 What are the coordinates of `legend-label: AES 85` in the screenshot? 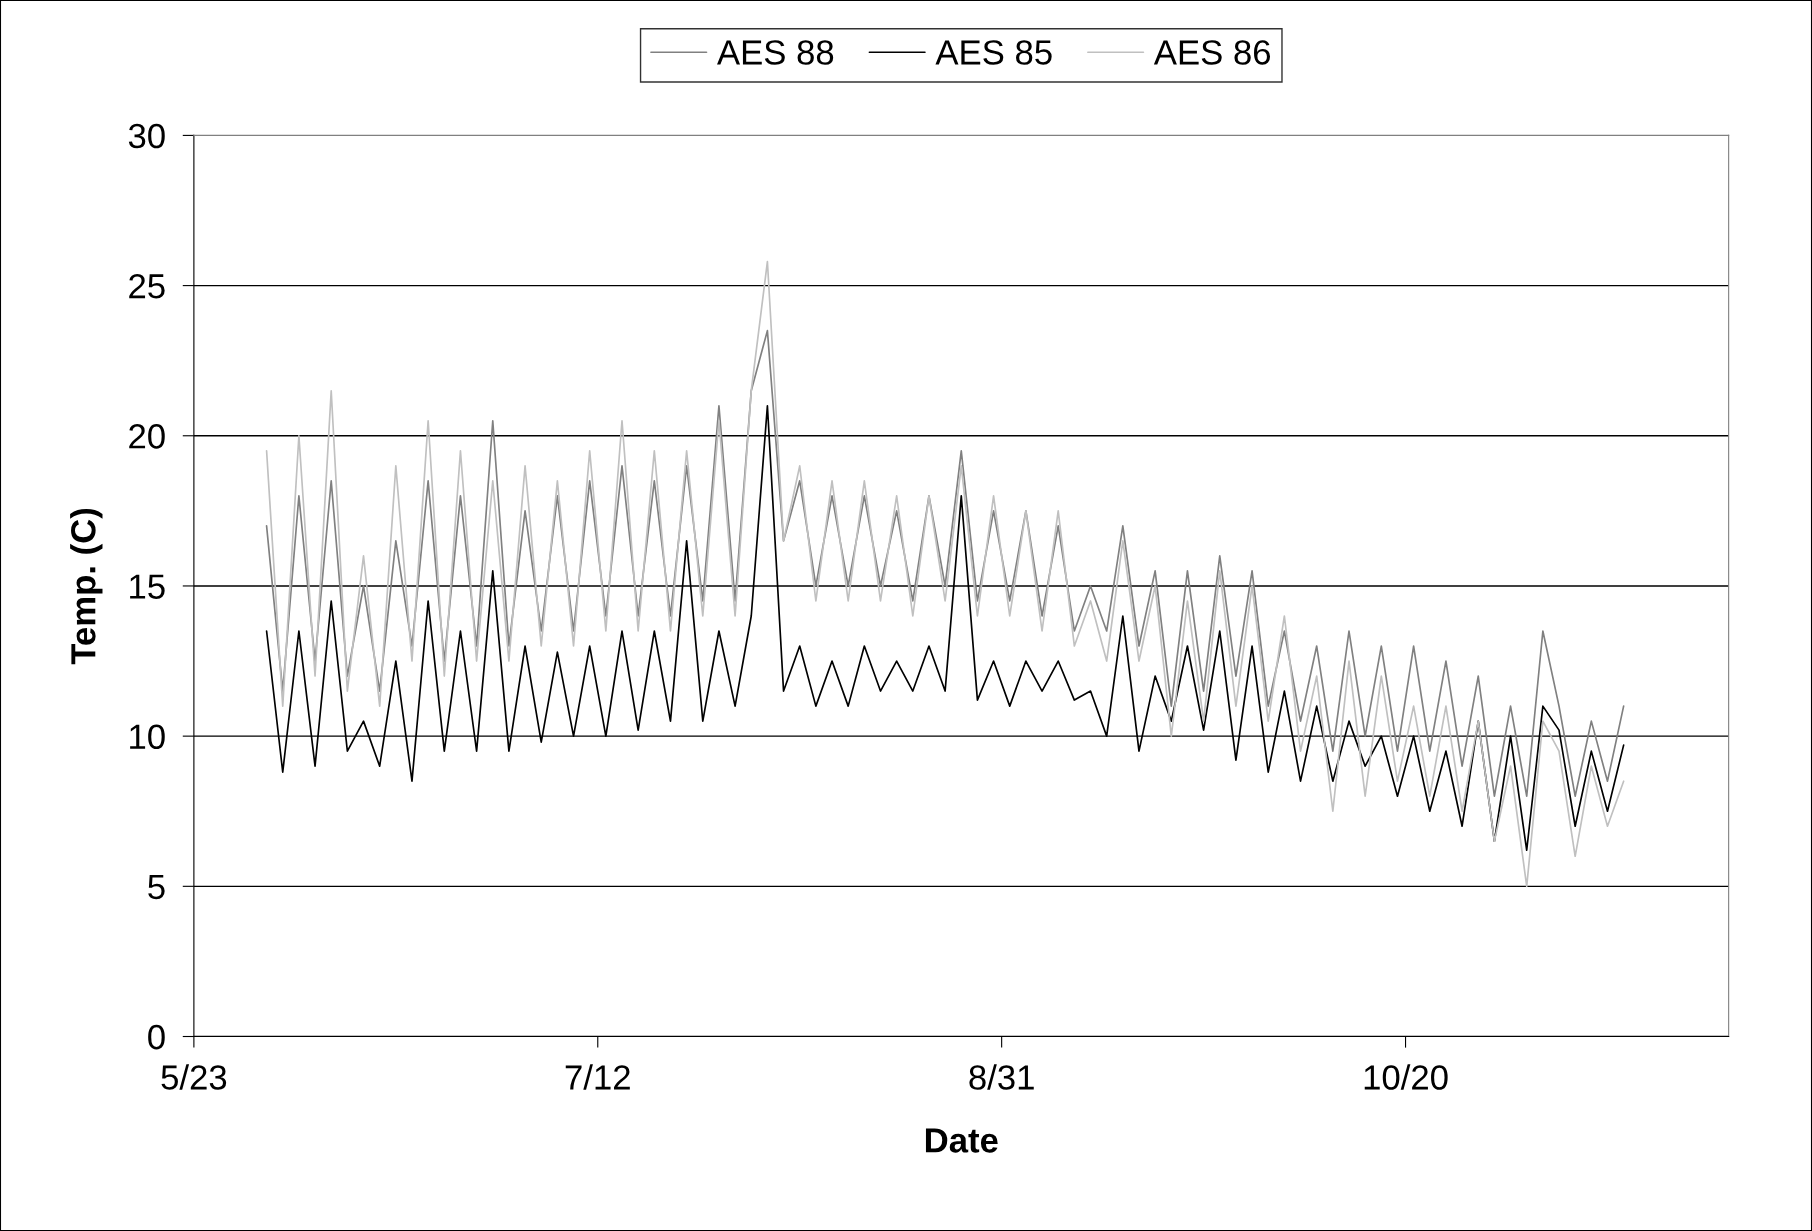 It's located at (993, 52).